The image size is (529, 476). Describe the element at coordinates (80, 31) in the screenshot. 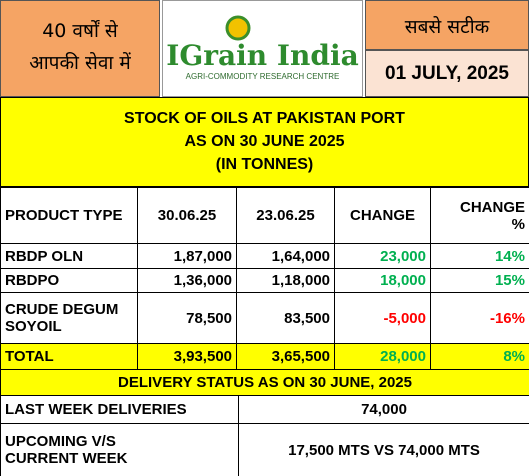

I see `banner-text: 40 वर्षों से` at that location.